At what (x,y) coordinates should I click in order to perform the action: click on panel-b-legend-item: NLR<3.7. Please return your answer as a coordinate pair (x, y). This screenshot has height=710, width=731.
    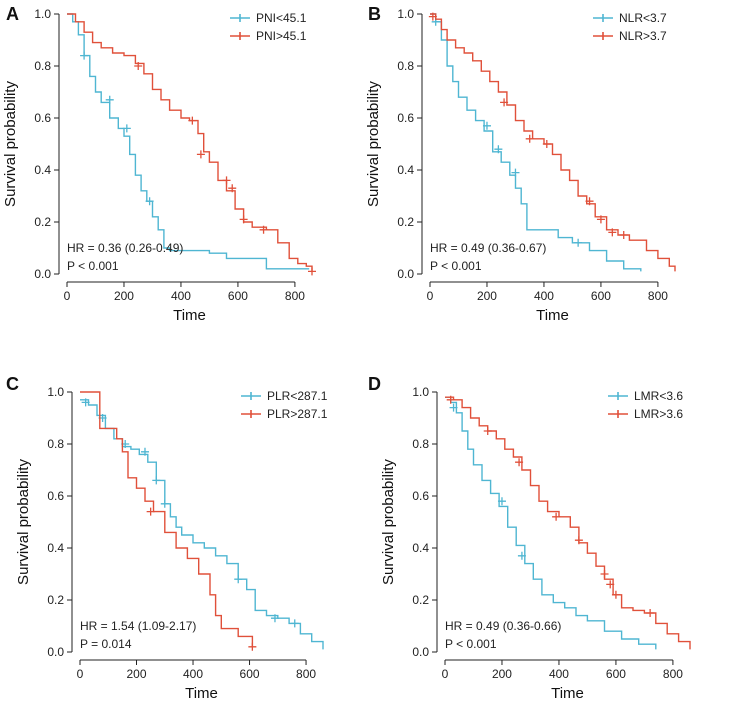
    Looking at the image, I should click on (630, 18).